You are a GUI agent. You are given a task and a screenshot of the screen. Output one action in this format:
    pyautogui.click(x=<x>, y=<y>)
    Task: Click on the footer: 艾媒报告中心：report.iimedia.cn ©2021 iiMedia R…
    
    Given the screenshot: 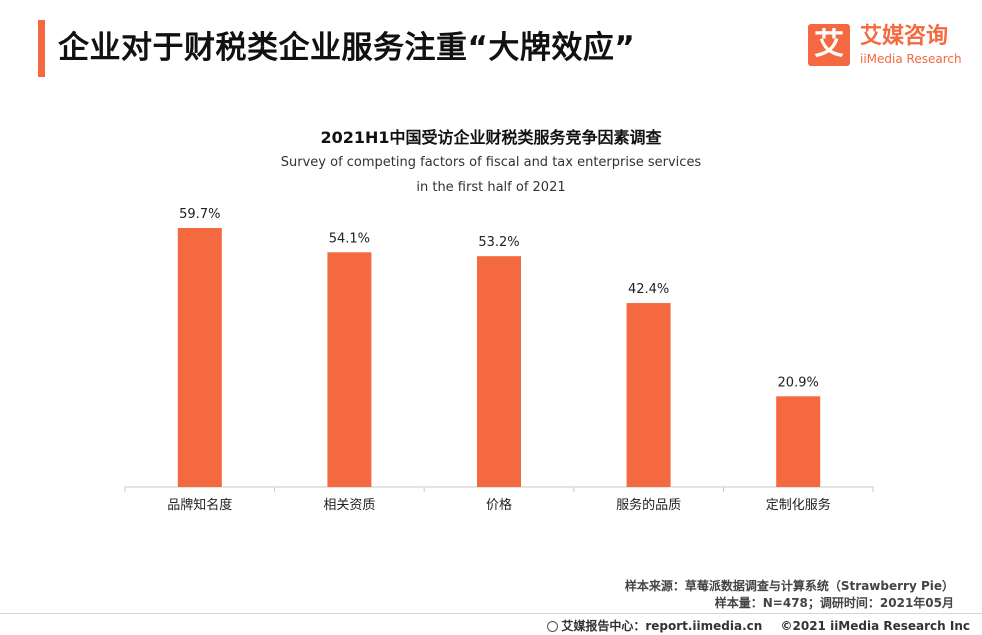 What is the action you would take?
    pyautogui.click(x=758, y=625)
    